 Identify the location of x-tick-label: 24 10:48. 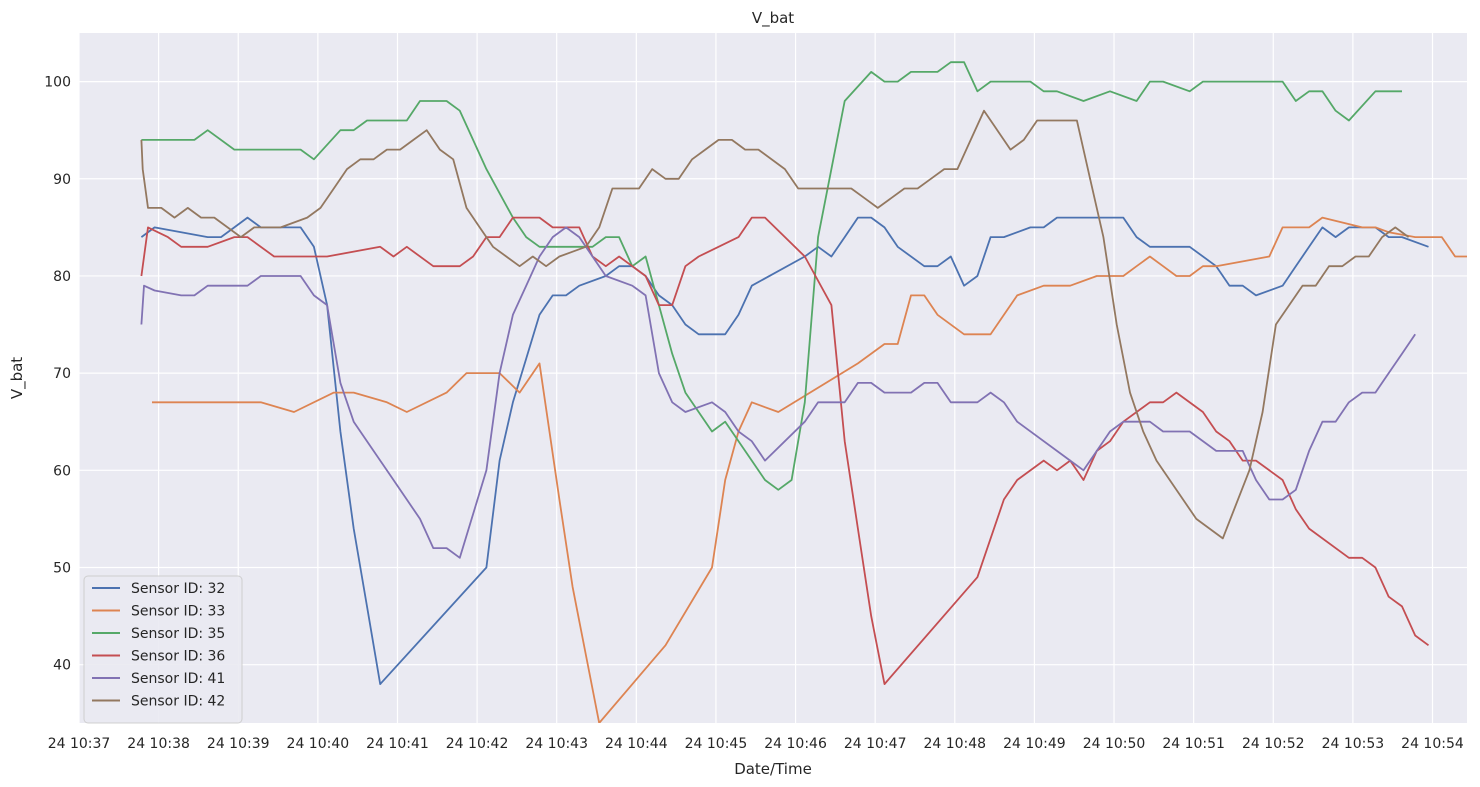
(954, 744).